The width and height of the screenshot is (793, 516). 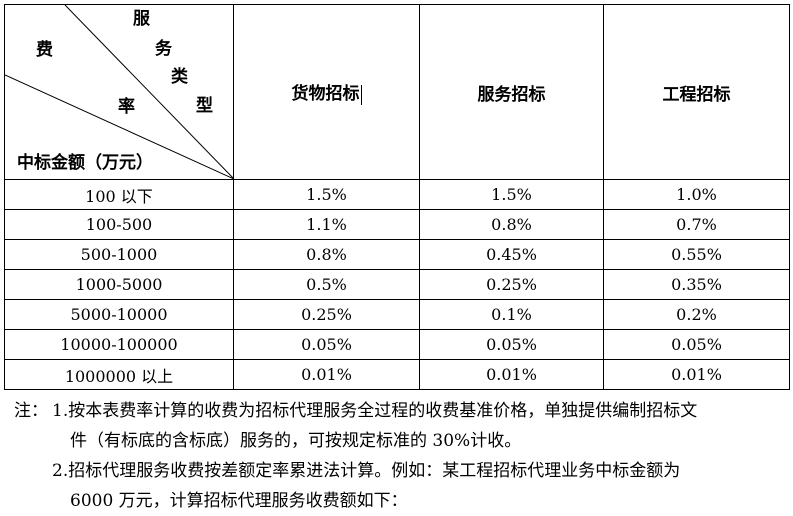 I want to click on table-row: 5000-10000 0.25% 0.1% 0.2%, so click(x=397, y=314).